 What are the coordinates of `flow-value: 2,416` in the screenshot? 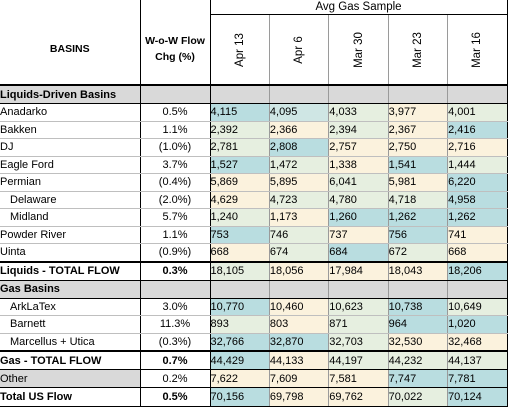 It's located at (477, 130).